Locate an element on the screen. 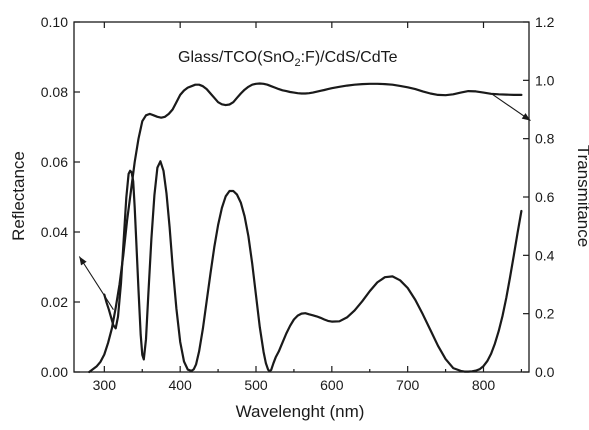  y-right-tick-label: 0.4 is located at coordinates (545, 255).